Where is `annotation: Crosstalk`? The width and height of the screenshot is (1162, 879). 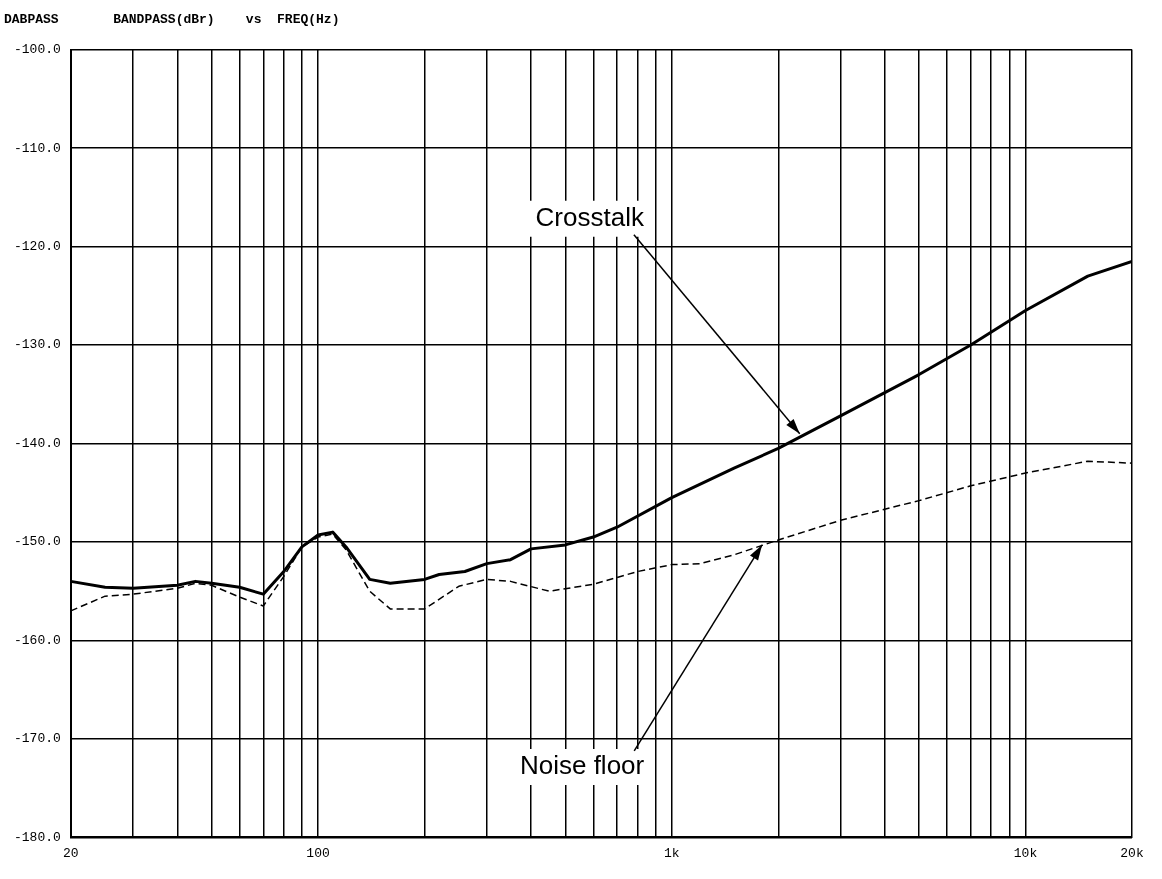 annotation: Crosstalk is located at coordinates (590, 216).